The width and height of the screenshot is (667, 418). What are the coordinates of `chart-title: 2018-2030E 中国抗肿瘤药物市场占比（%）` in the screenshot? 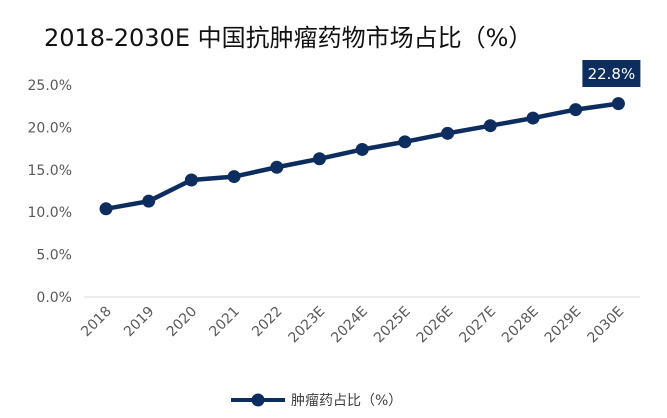 It's located at (288, 38).